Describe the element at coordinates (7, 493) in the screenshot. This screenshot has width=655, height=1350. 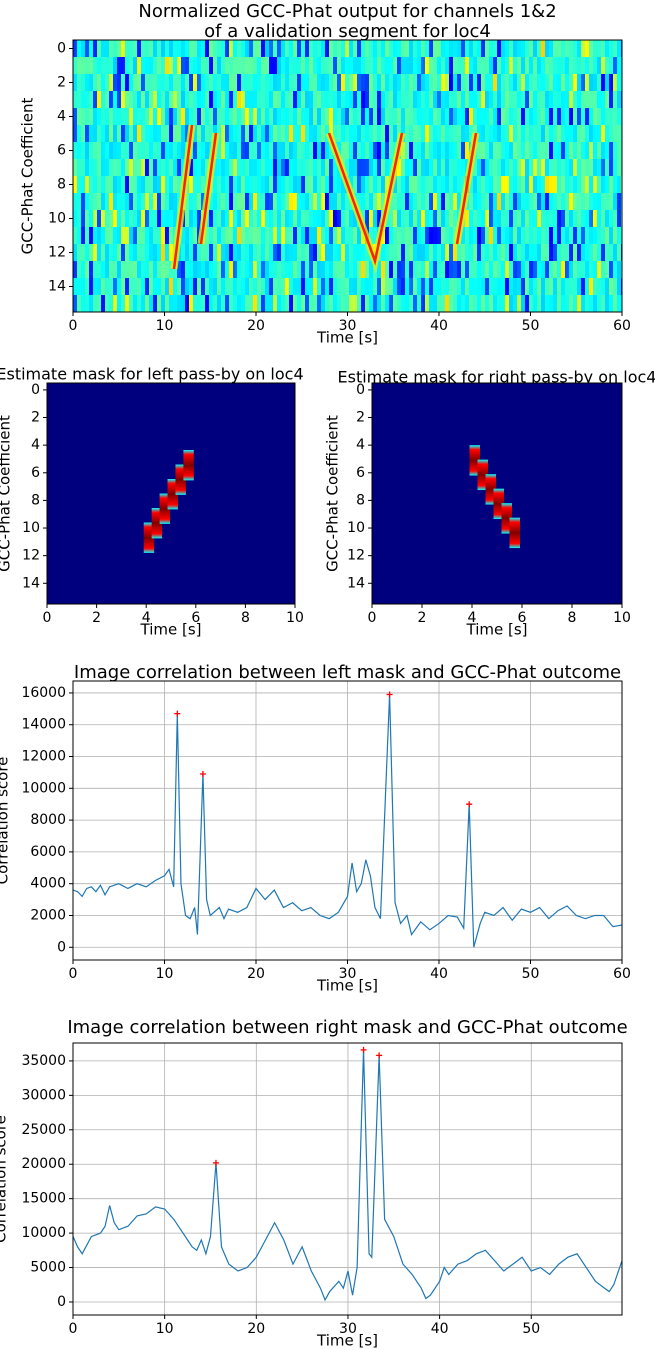
I see `y-axis-label: GCC-Phat Coefficient` at that location.